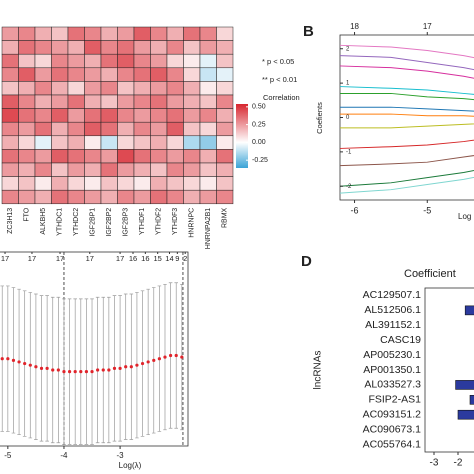  What do you see at coordinates (43, 221) in the screenshot?
I see `column-label: ALKBH5` at bounding box center [43, 221].